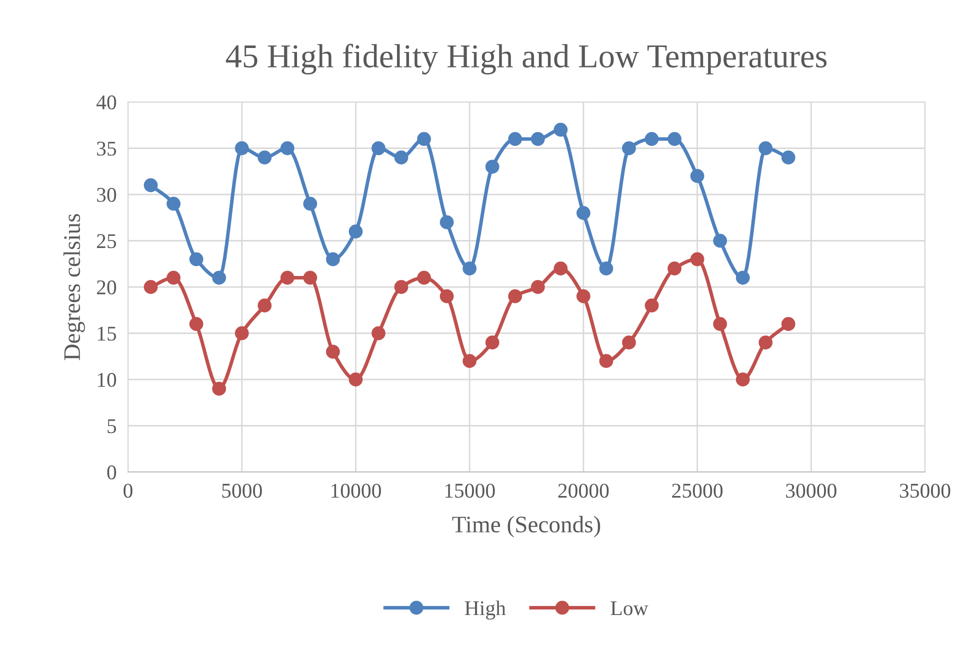 Image resolution: width=975 pixels, height=645 pixels. Describe the element at coordinates (485, 610) in the screenshot. I see `legend-label: High` at that location.